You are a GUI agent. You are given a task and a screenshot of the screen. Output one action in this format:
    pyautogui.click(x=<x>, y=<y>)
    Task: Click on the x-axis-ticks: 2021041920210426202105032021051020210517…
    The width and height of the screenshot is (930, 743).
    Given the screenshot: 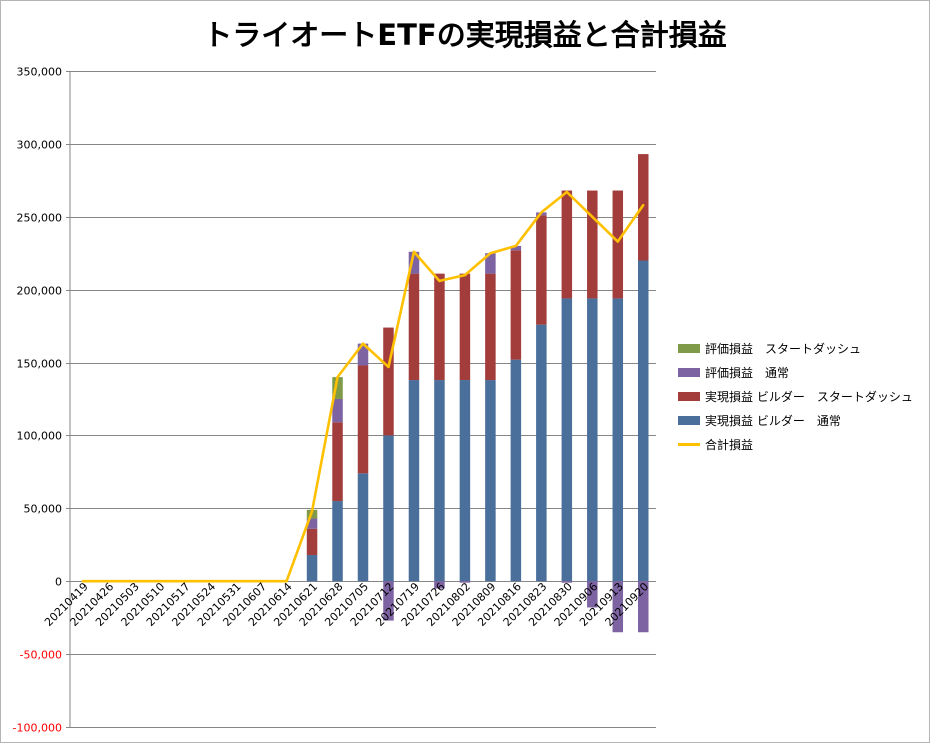 What is the action you would take?
    pyautogui.click(x=346, y=604)
    